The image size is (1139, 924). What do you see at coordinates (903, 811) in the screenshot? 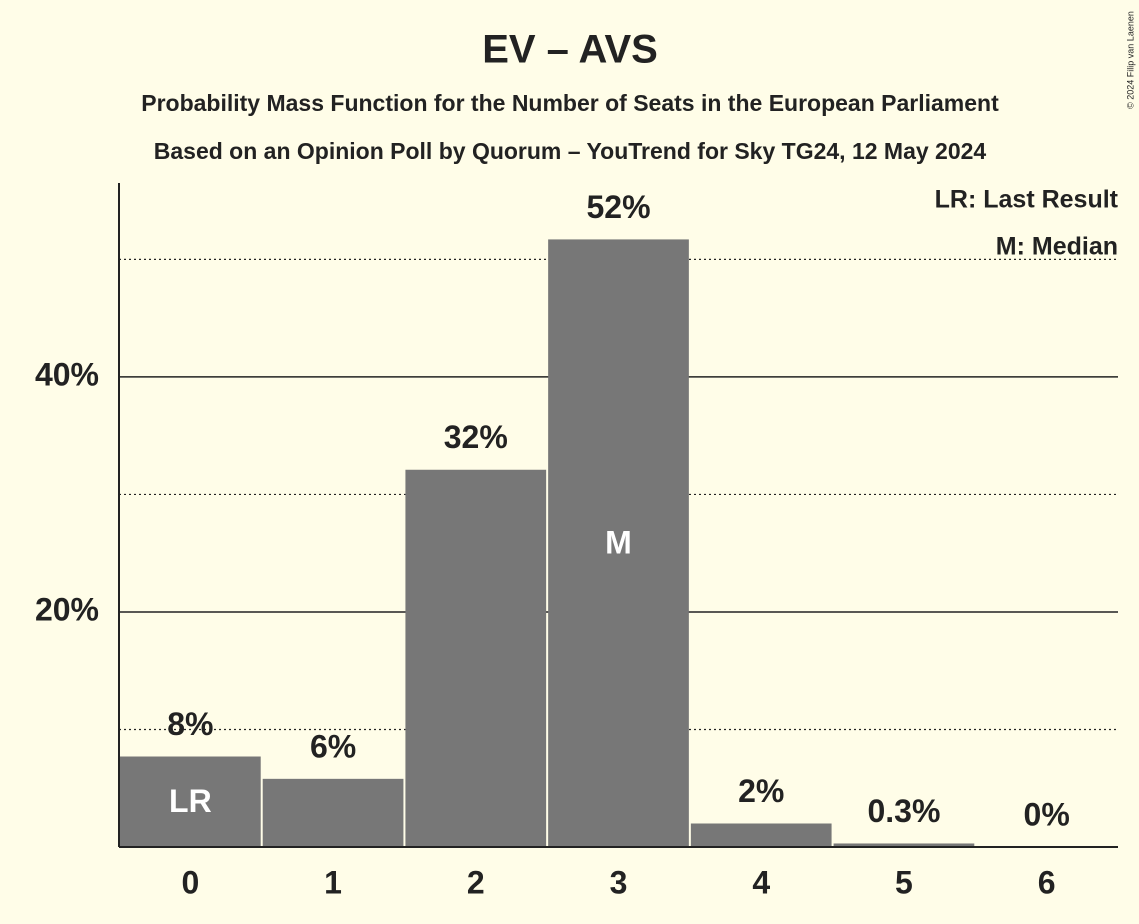
I see `value-label: 0.3%` at bounding box center [903, 811].